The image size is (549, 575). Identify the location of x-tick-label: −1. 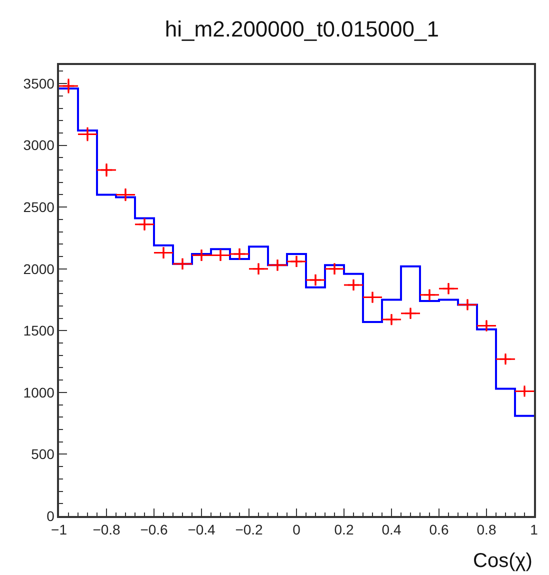
(59, 530).